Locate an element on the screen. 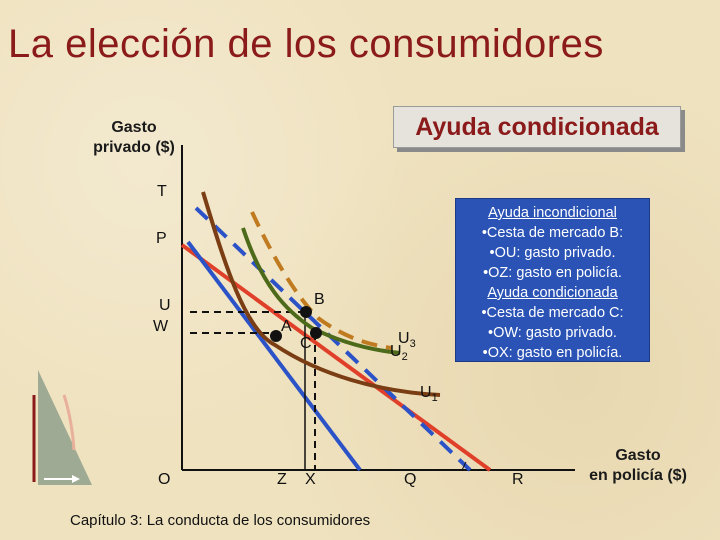  slide-title: La elección de los consumidores is located at coordinates (306, 44).